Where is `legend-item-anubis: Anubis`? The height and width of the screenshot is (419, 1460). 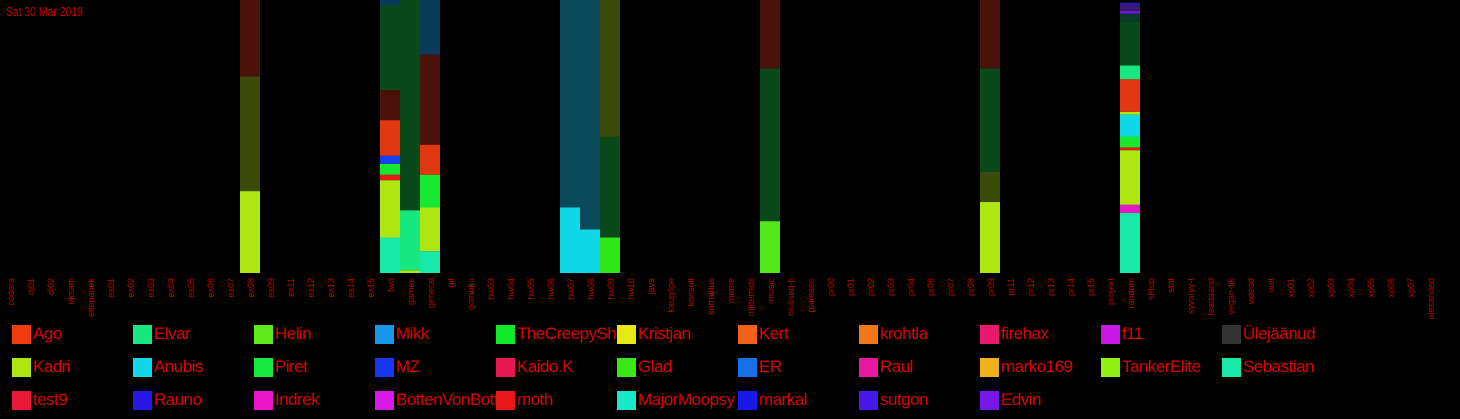
legend-item-anubis: Anubis is located at coordinates (193, 367).